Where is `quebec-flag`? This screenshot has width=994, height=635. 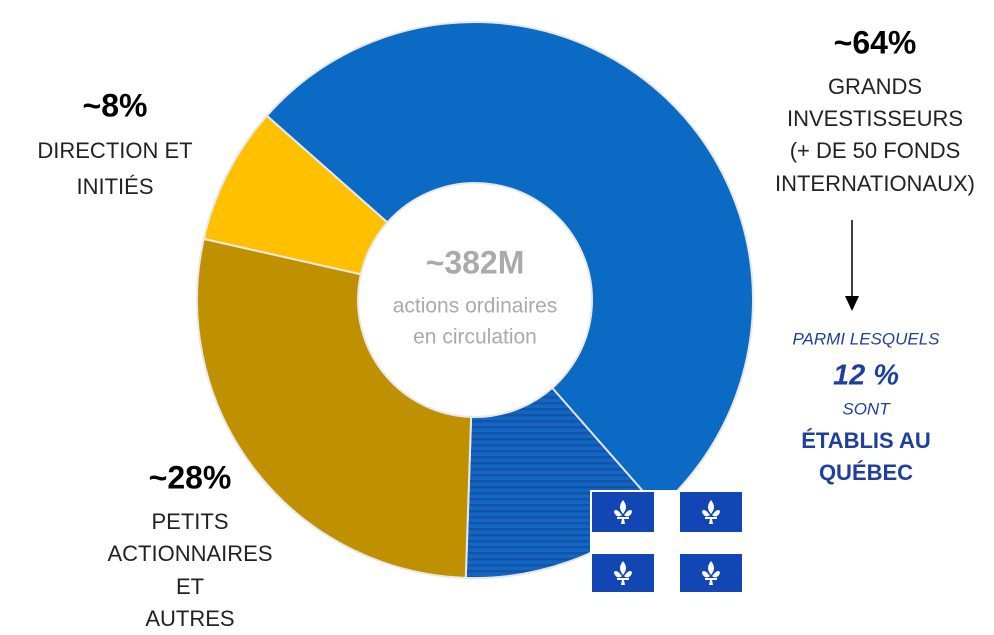
quebec-flag is located at coordinates (666, 541).